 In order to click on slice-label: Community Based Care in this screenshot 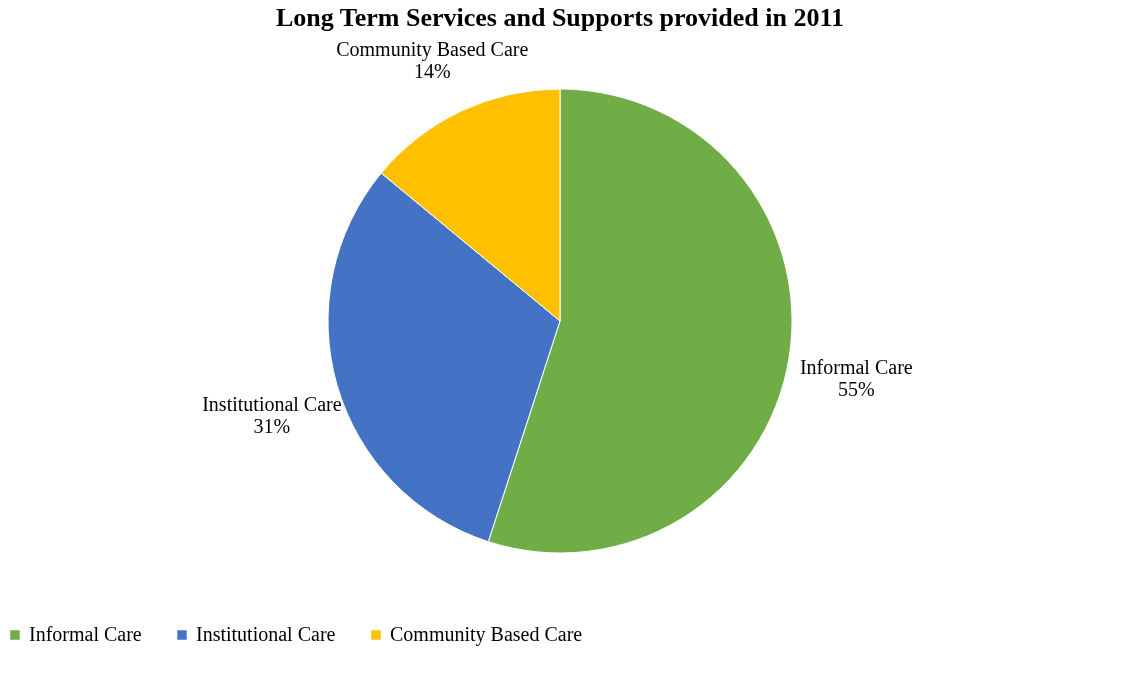, I will do `click(432, 49)`.